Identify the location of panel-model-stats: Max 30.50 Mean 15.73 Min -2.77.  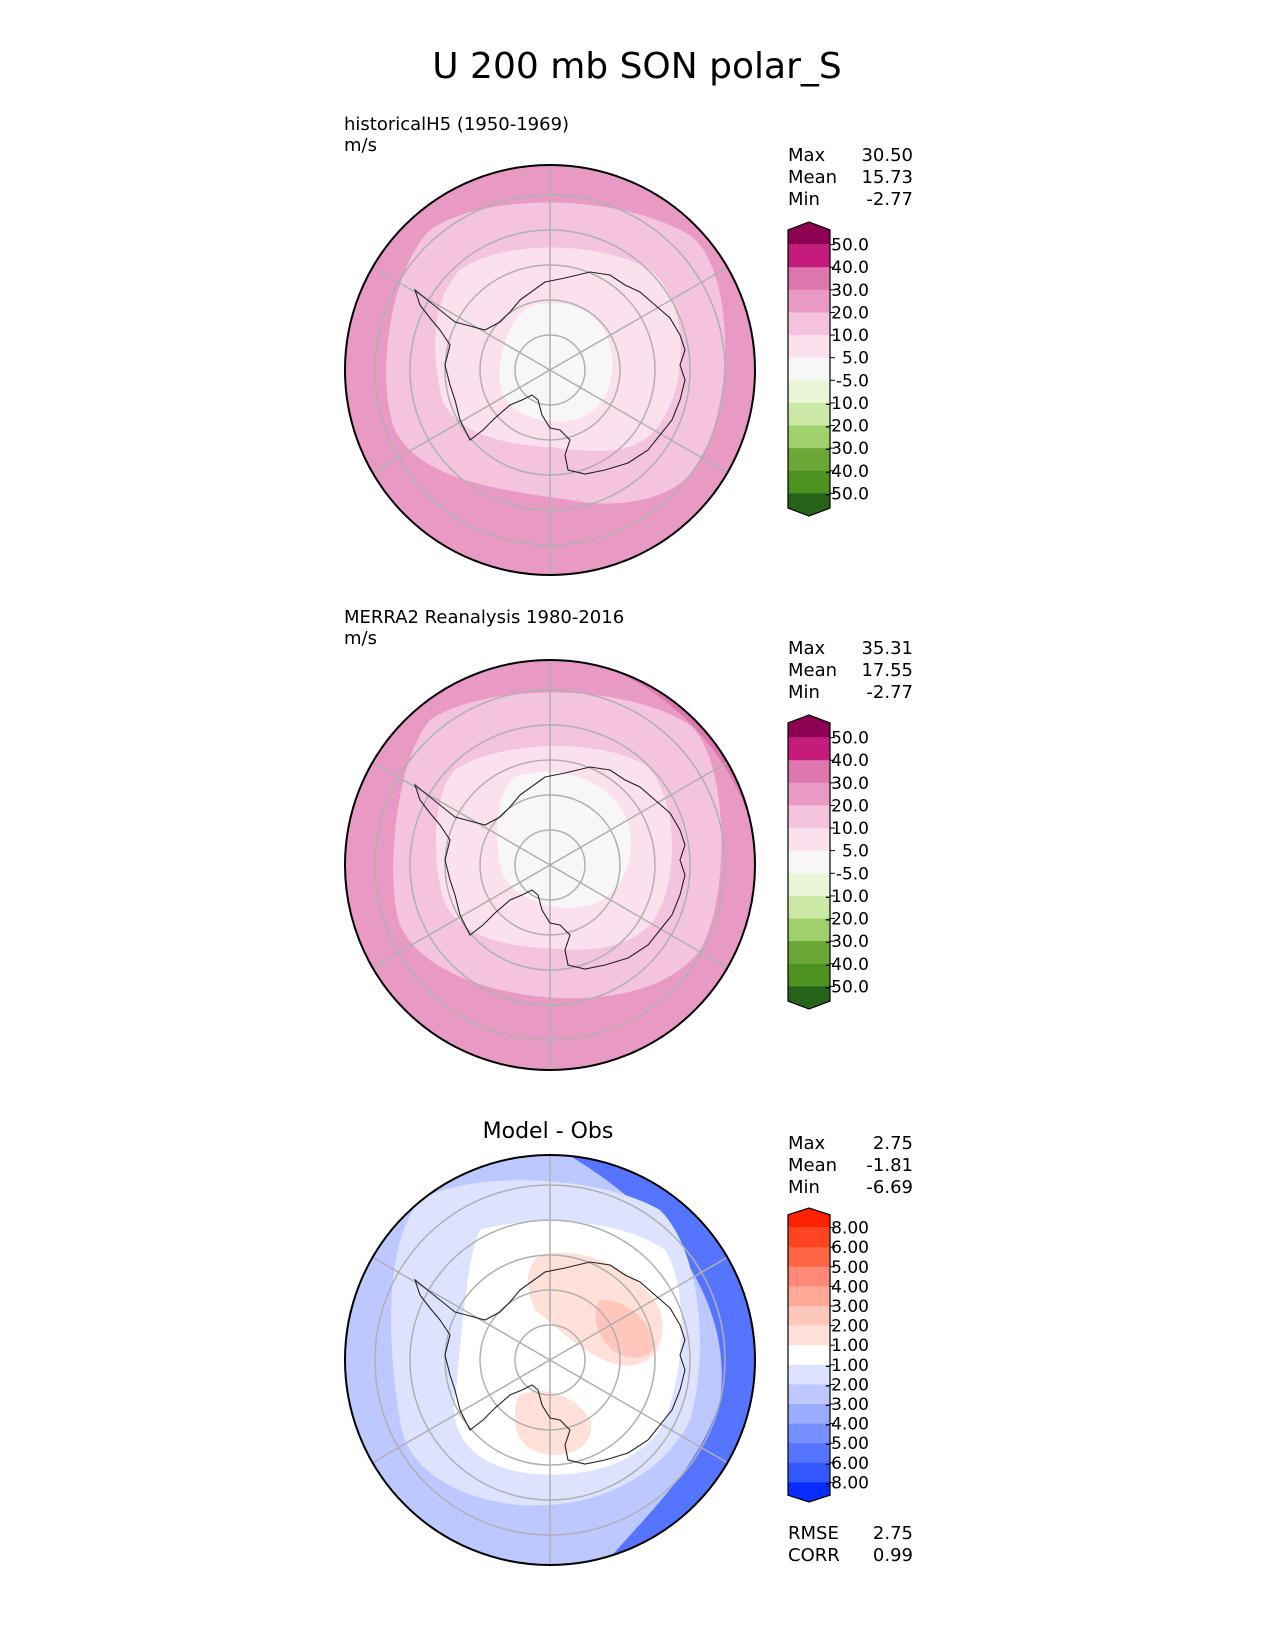
(850, 177).